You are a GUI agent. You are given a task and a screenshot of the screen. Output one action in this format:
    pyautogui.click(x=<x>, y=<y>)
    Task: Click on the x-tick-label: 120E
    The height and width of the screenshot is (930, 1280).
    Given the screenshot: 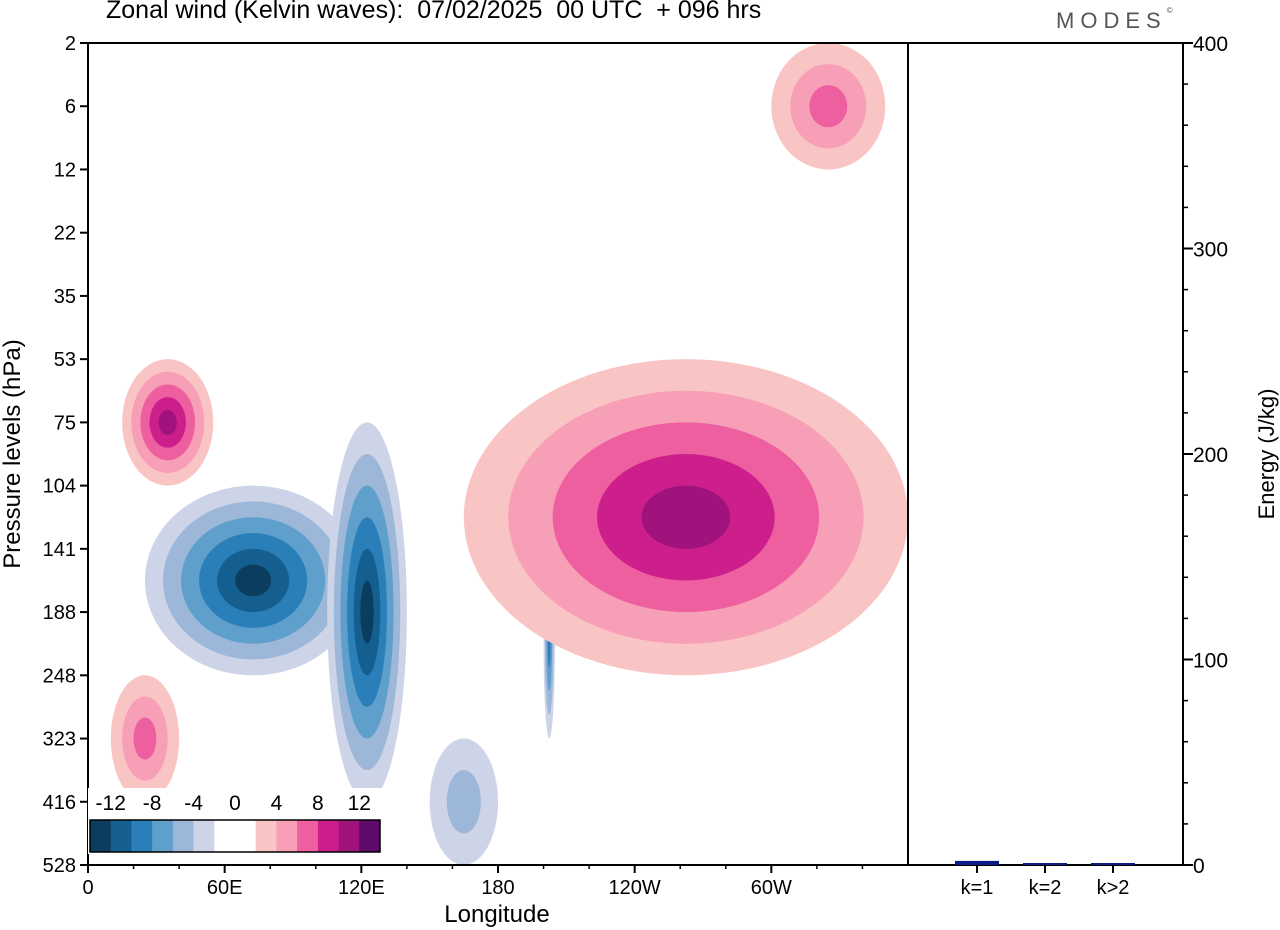 What is the action you would take?
    pyautogui.click(x=361, y=888)
    